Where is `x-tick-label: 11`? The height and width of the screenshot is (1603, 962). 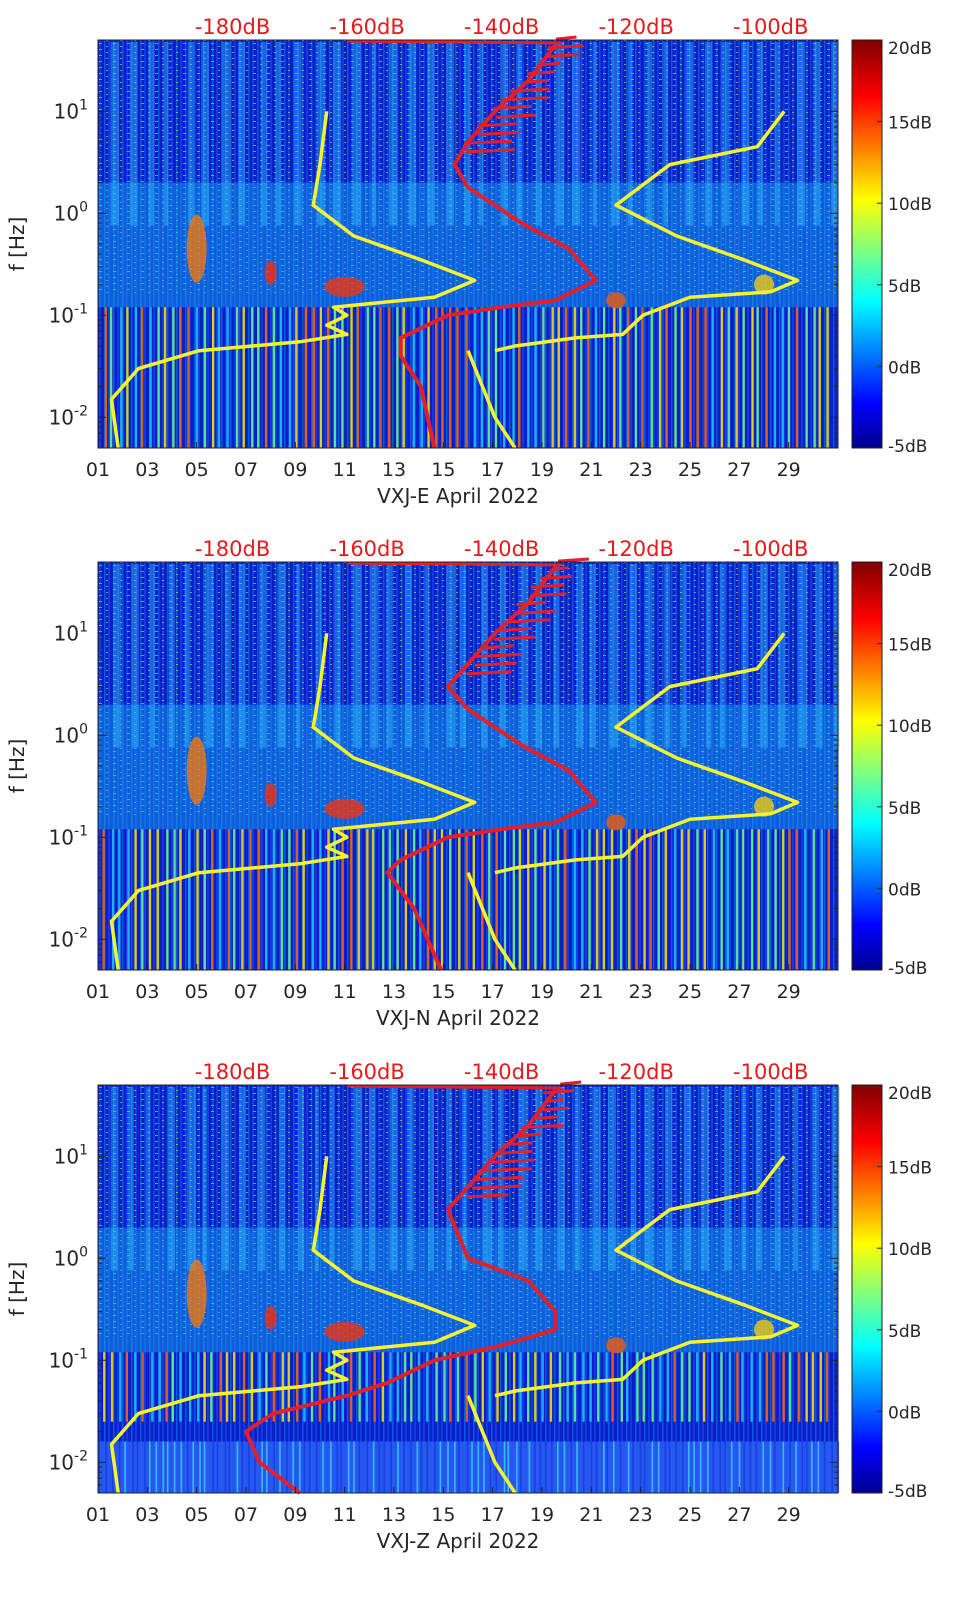
x-tick-label: 11 is located at coordinates (345, 992).